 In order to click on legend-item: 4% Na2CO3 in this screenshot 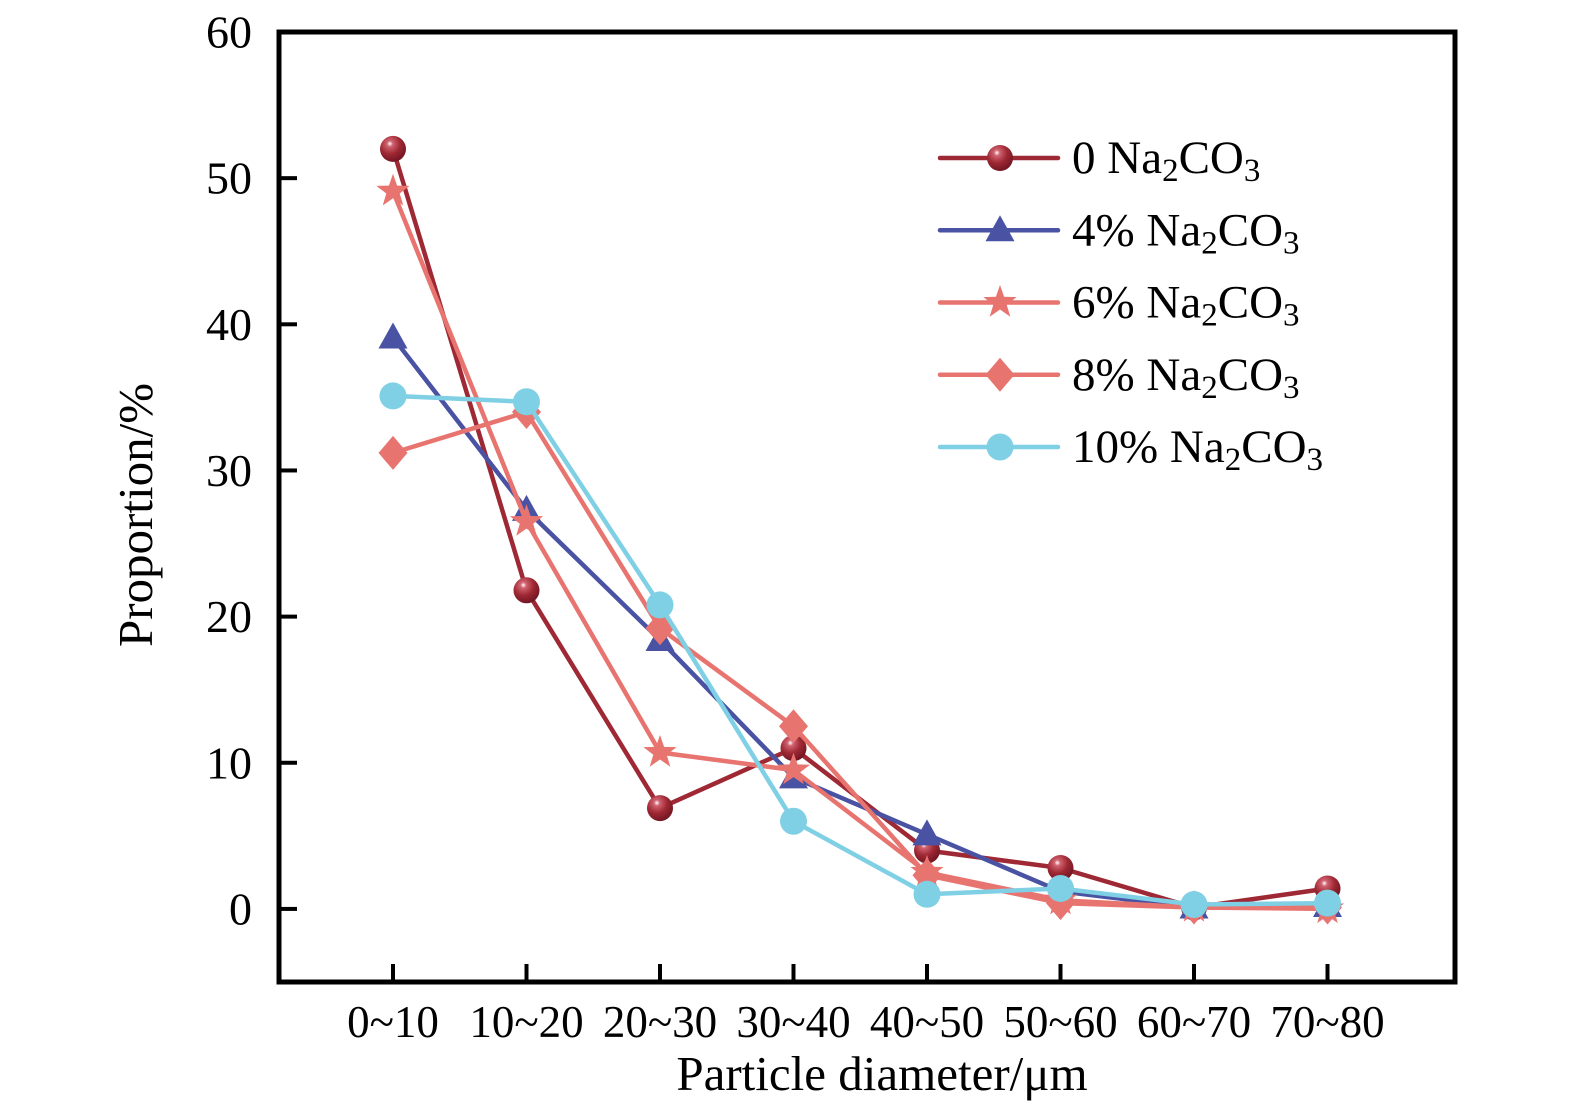, I will do `click(1118, 232)`.